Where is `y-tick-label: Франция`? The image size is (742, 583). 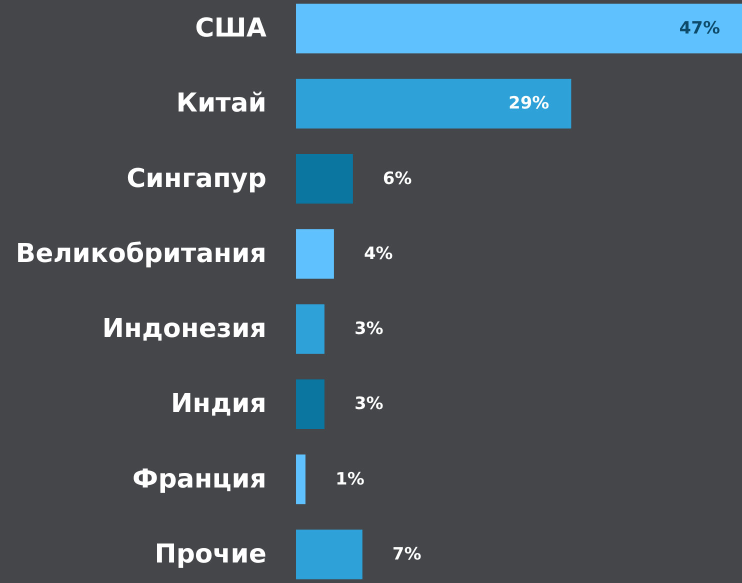 y-tick-label: Франция is located at coordinates (199, 479).